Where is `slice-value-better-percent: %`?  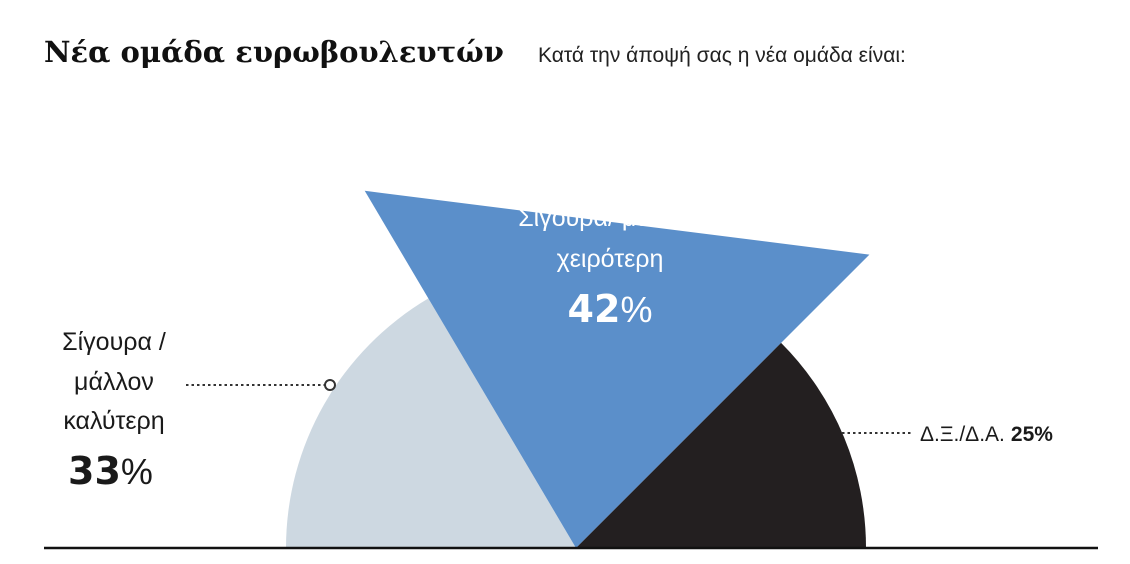
slice-value-better-percent: % is located at coordinates (137, 471).